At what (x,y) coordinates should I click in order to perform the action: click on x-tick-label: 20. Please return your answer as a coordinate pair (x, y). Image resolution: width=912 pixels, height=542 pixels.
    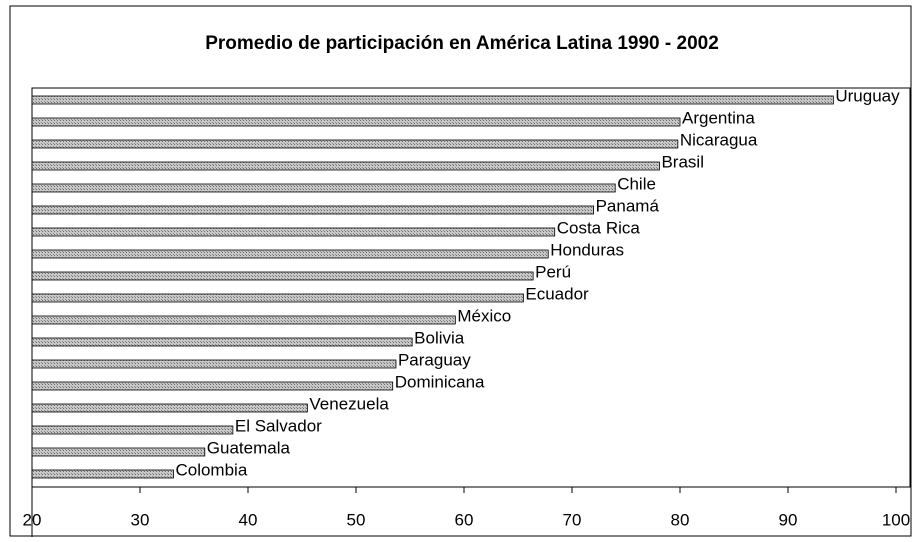
    Looking at the image, I should click on (32, 519).